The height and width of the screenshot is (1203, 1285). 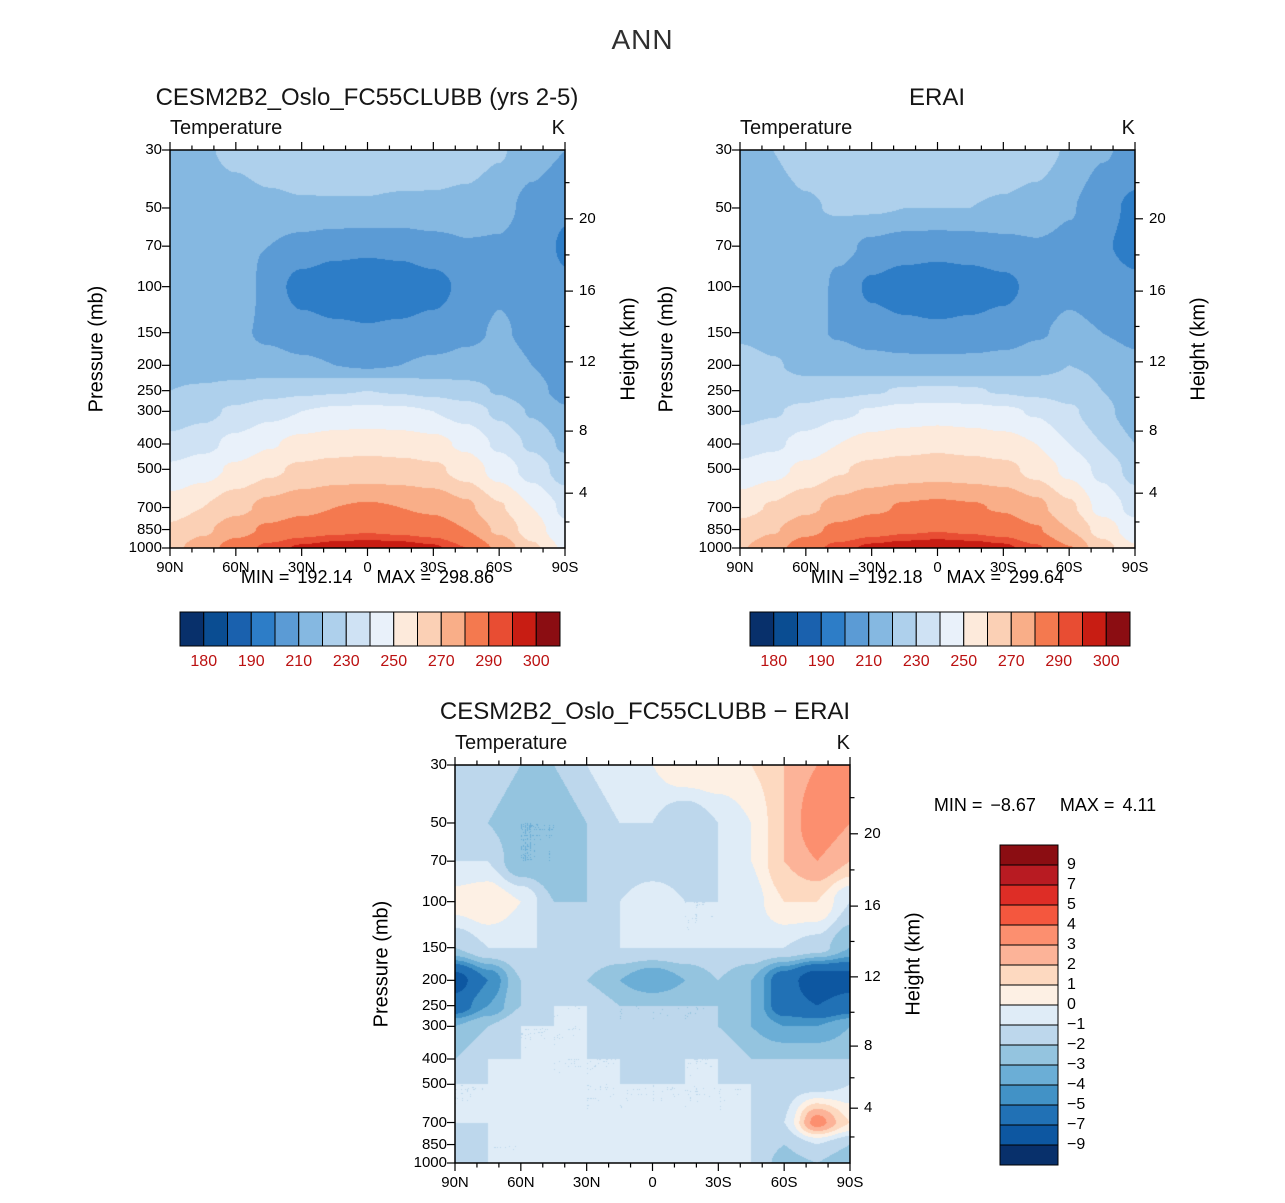 I want to click on panel-erai-title: ERAI, so click(x=936, y=97).